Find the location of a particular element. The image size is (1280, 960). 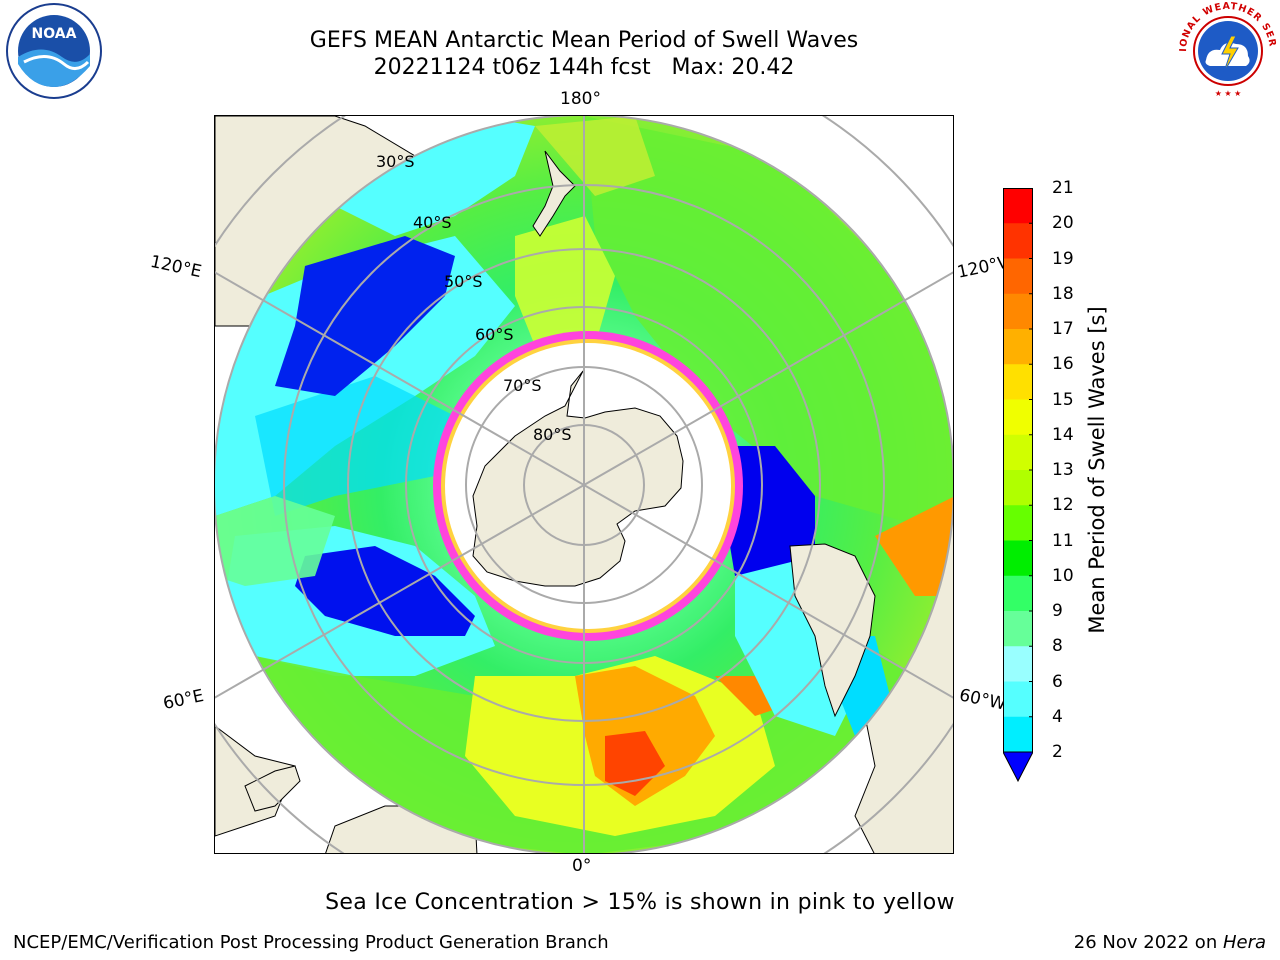

lon-label-bottom: 0° is located at coordinates (582, 866).